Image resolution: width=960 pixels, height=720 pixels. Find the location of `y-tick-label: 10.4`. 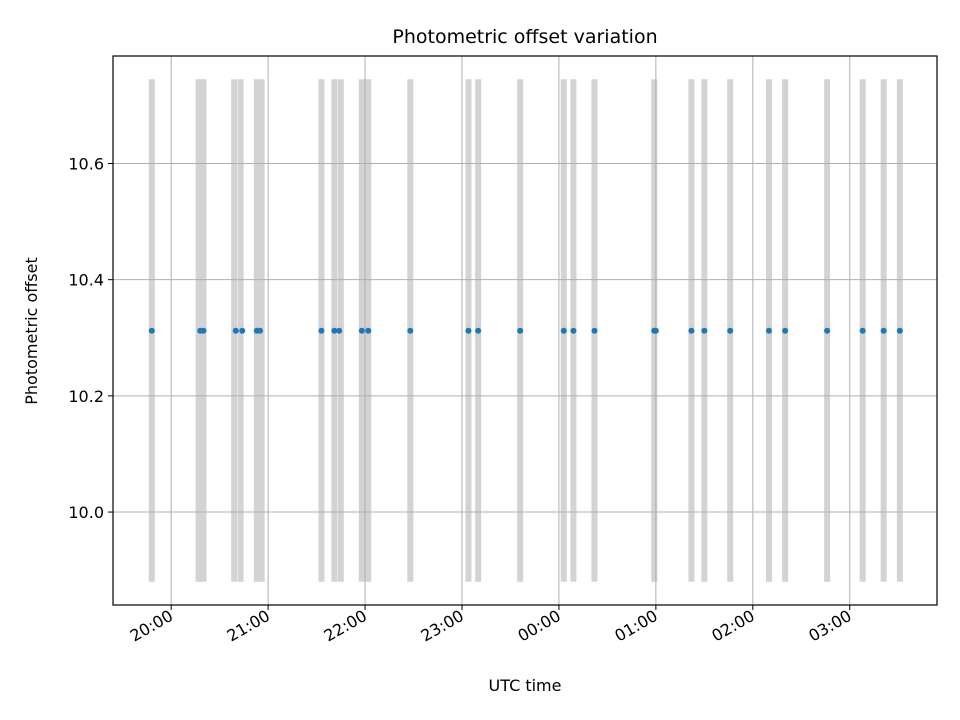

y-tick-label: 10.4 is located at coordinates (86, 280).